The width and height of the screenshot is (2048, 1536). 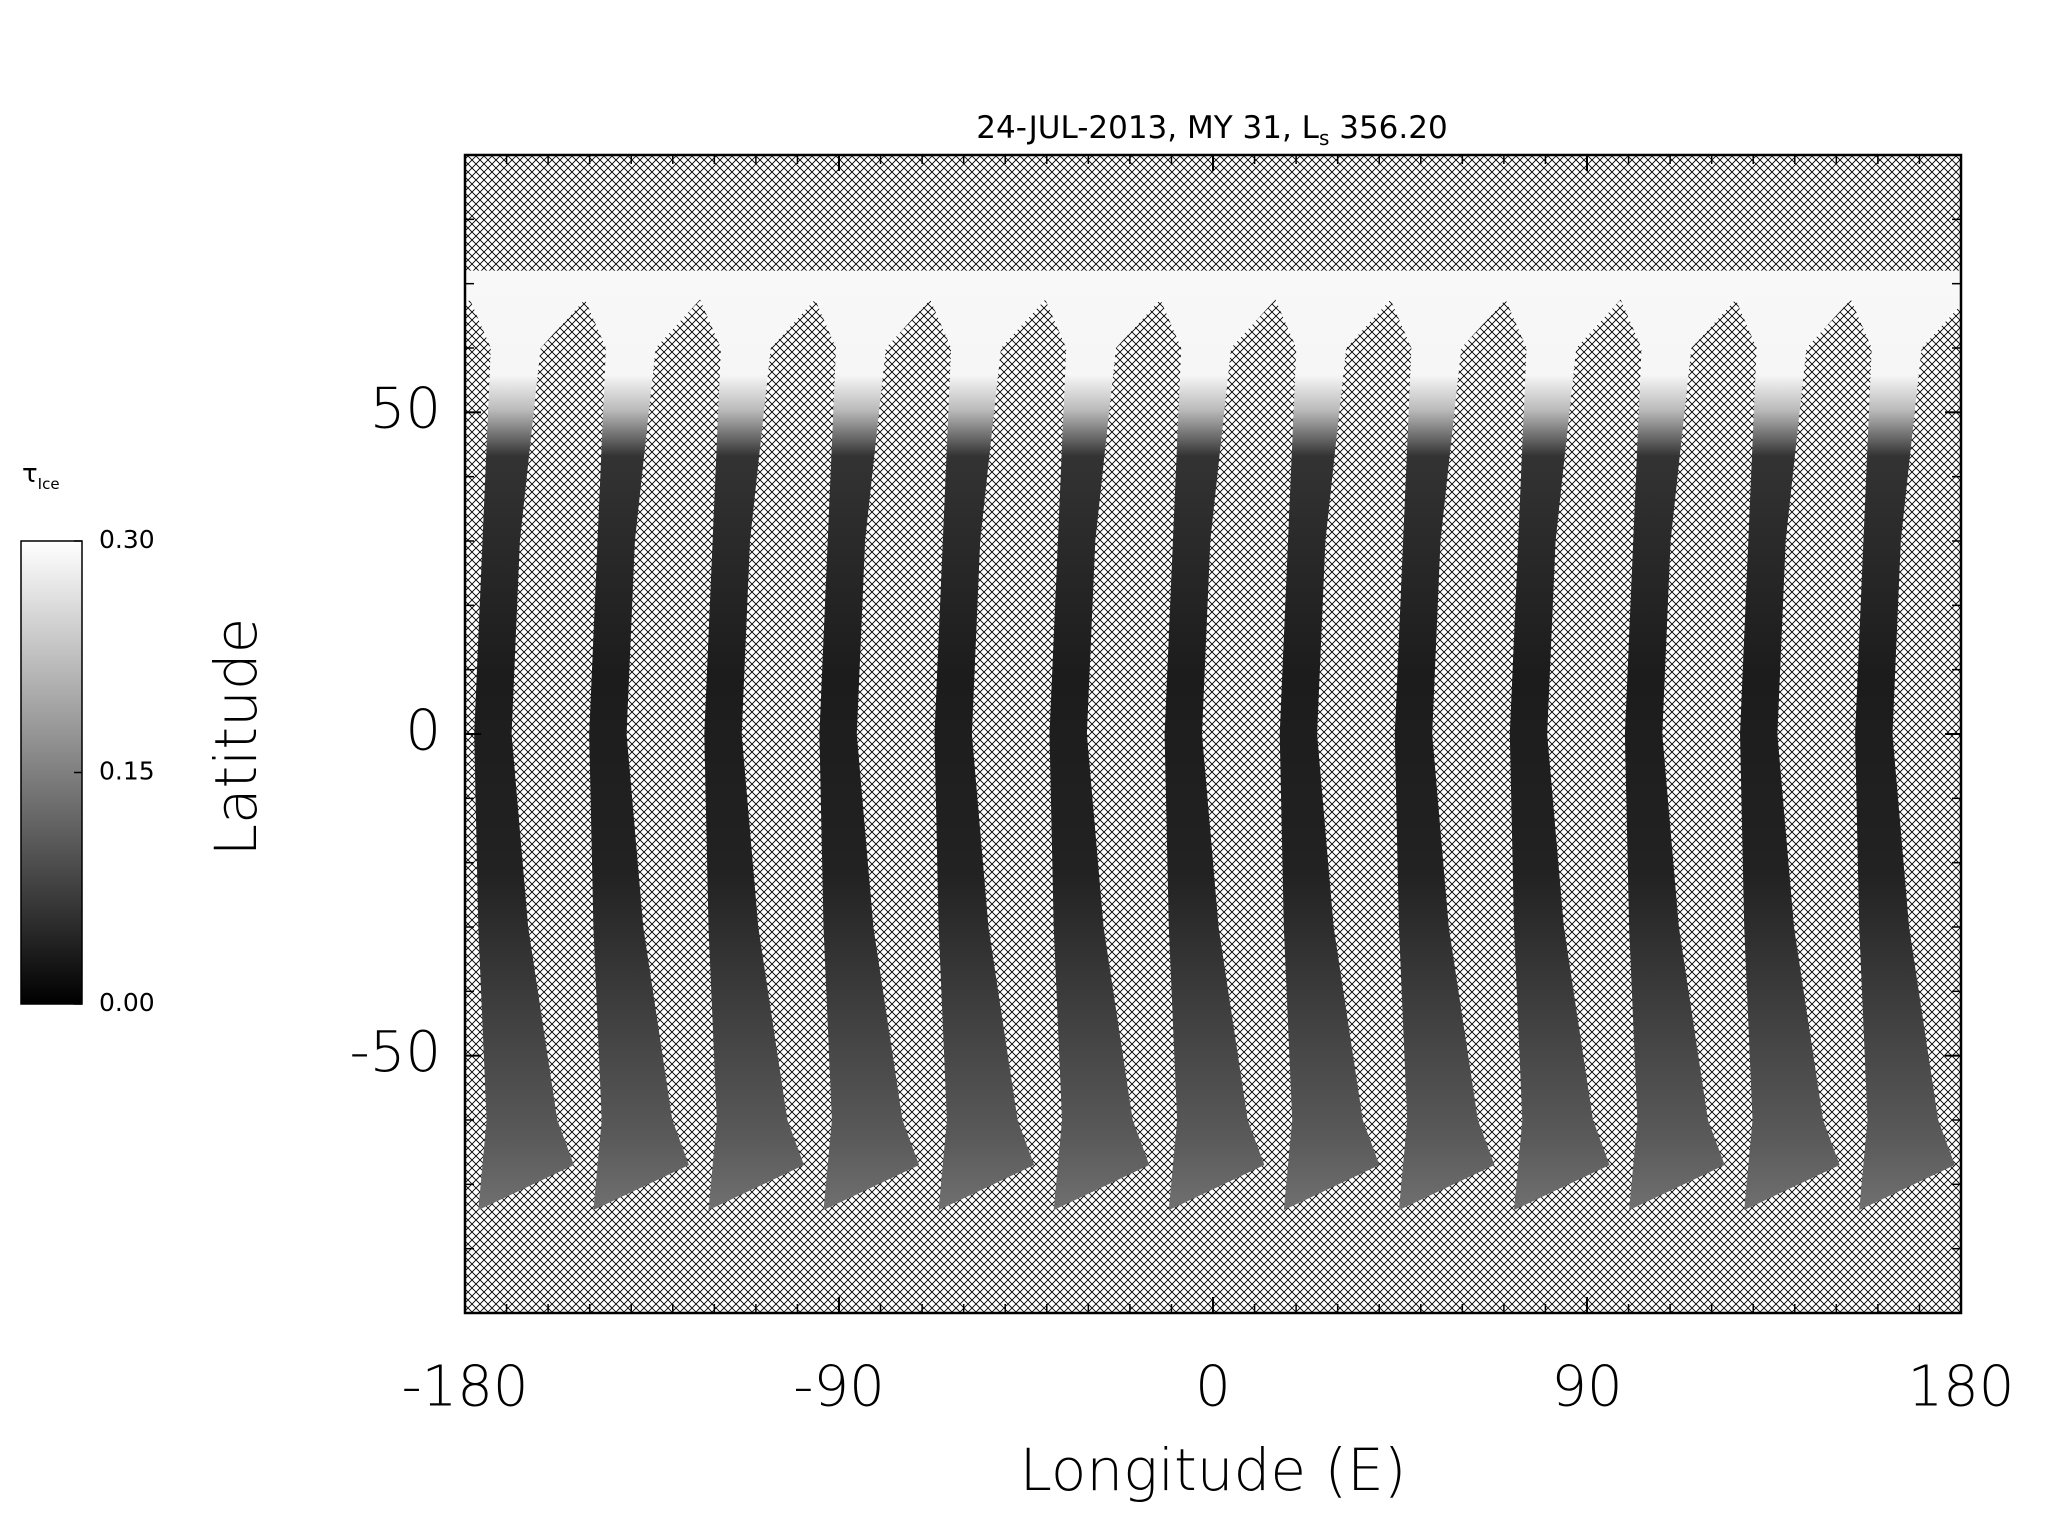 I want to click on colorbar-label: τIce, so click(x=41, y=476).